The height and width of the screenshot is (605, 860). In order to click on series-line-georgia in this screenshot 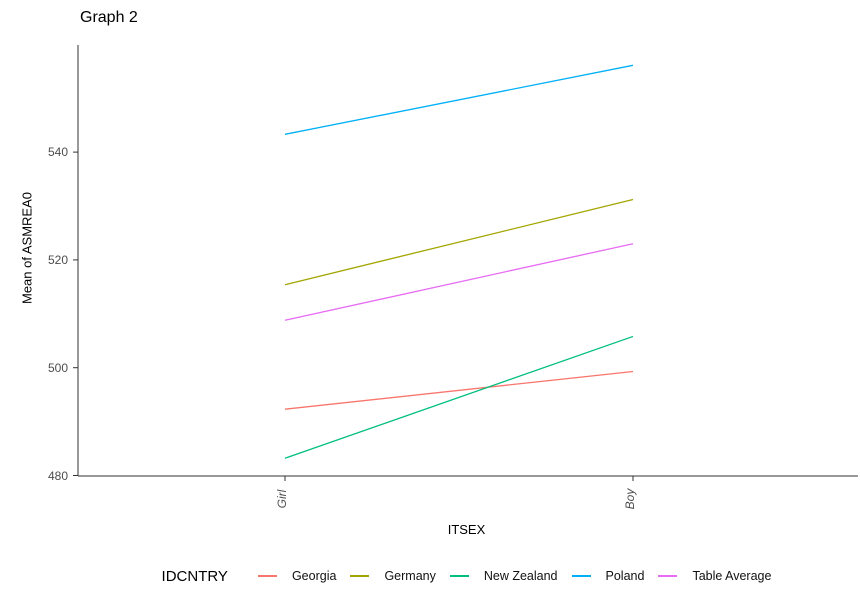, I will do `click(459, 390)`.